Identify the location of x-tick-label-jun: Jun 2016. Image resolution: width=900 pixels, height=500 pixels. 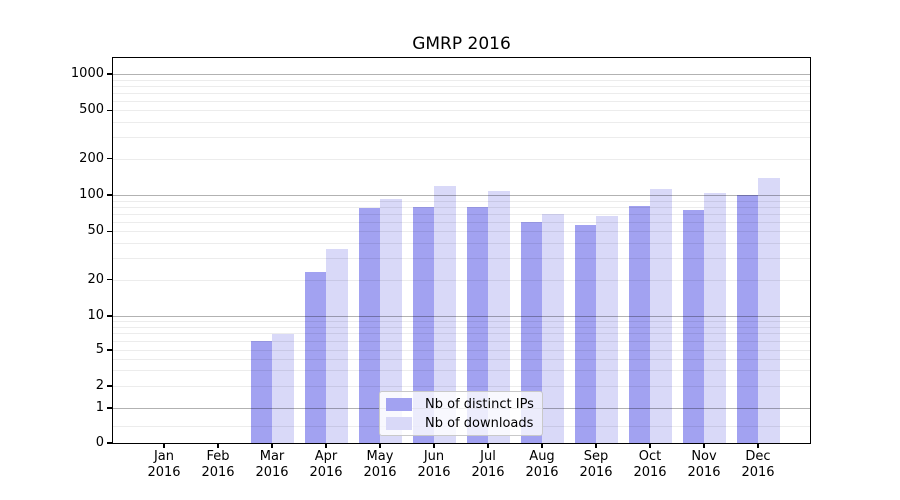
(434, 464).